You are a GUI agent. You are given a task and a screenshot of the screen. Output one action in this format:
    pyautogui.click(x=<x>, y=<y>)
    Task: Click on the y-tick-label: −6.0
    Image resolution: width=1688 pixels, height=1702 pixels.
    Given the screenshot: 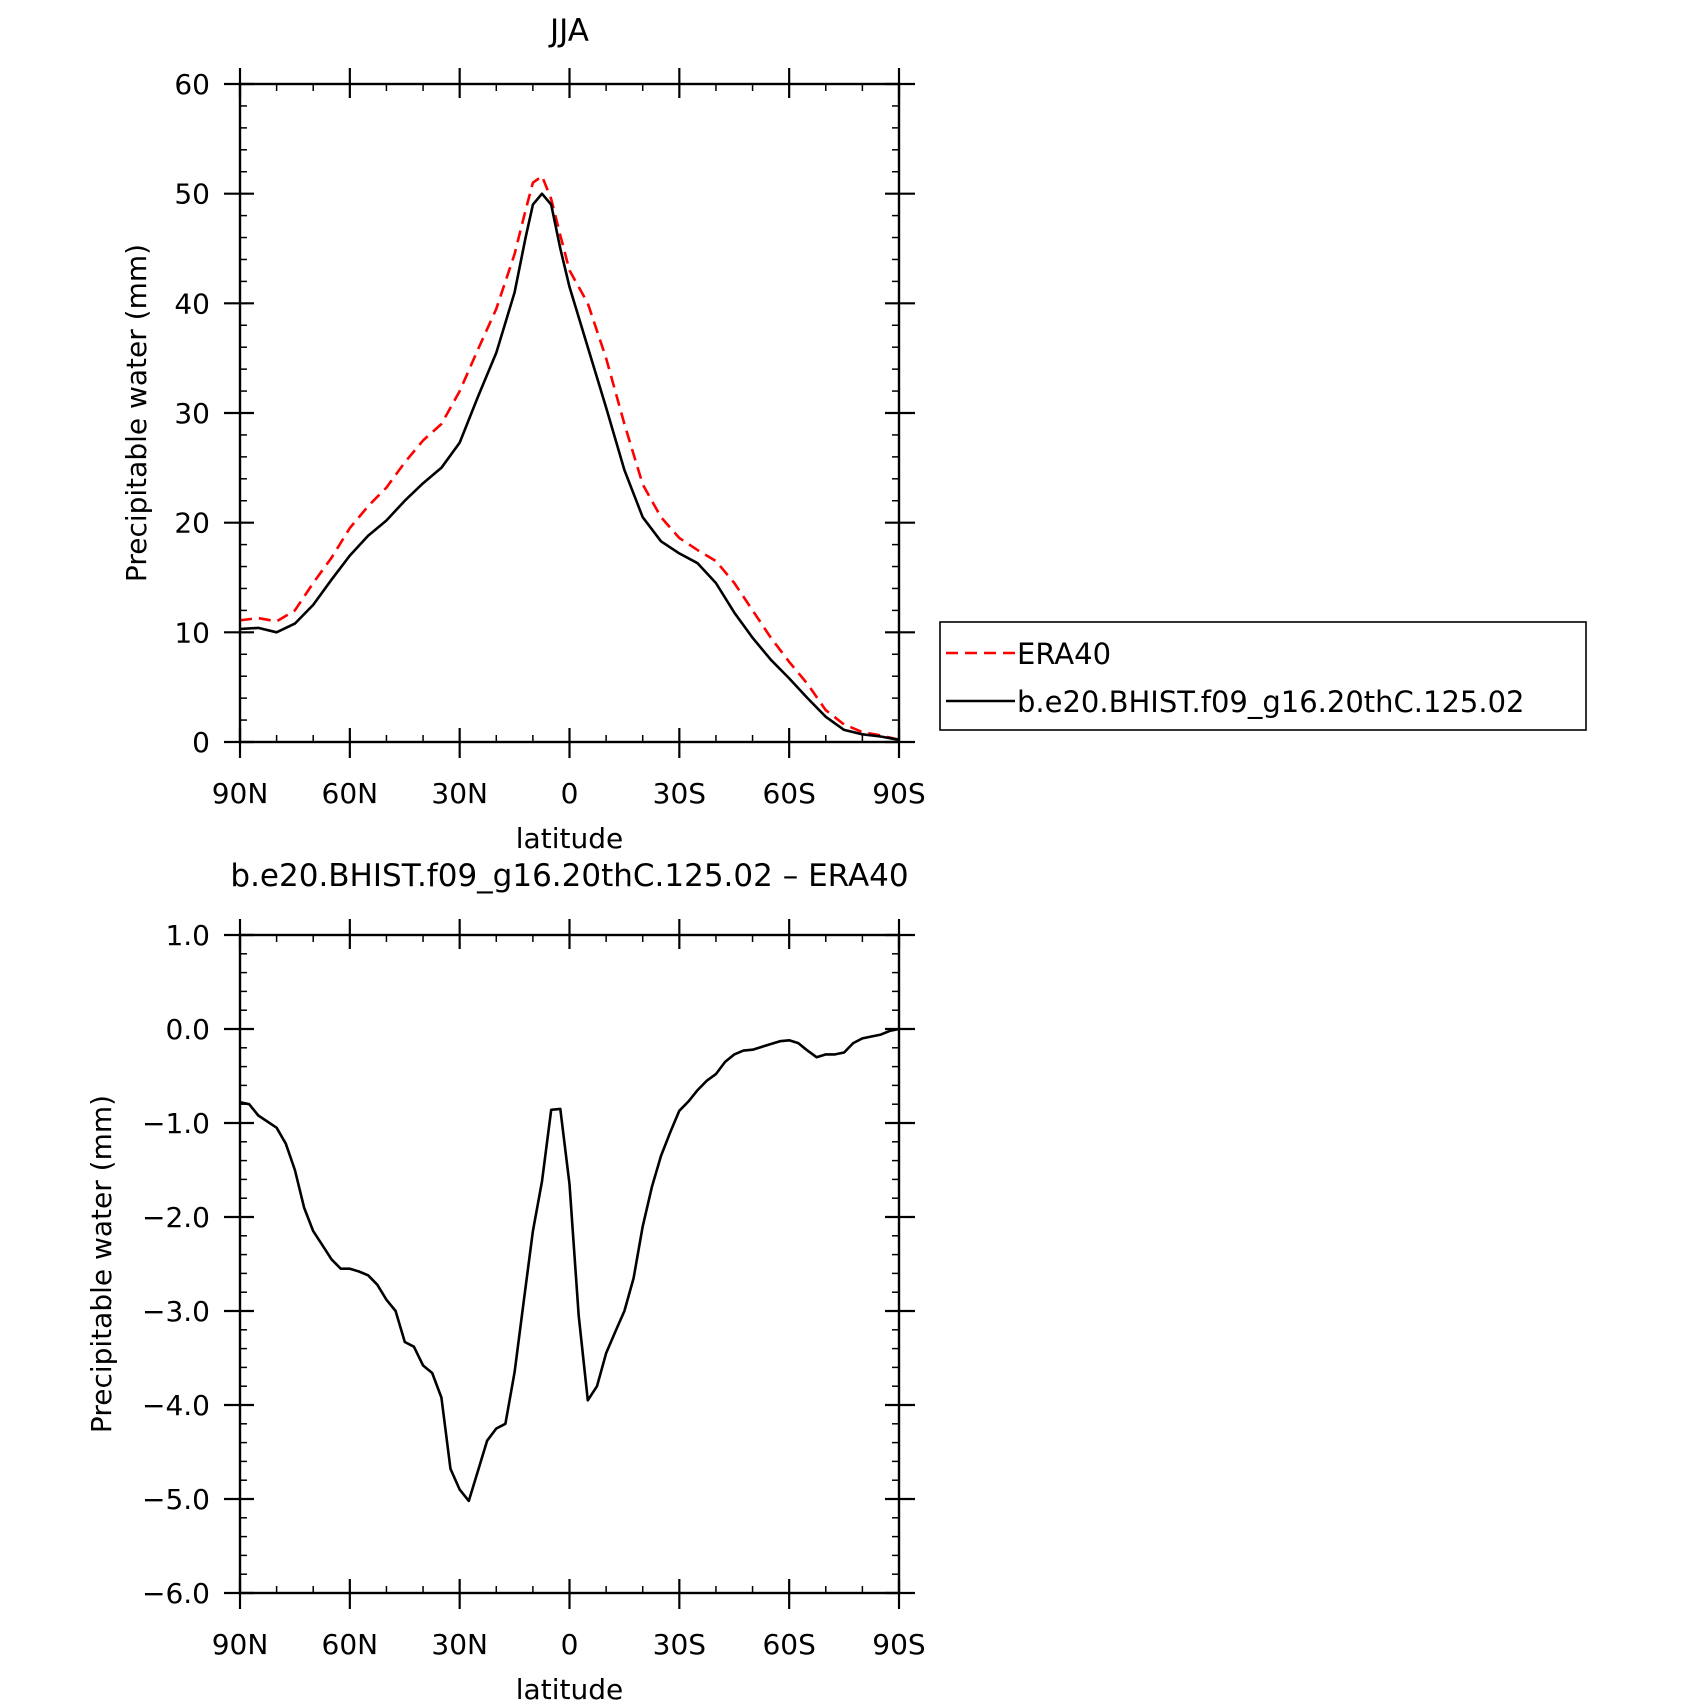 What is the action you would take?
    pyautogui.click(x=176, y=1593)
    